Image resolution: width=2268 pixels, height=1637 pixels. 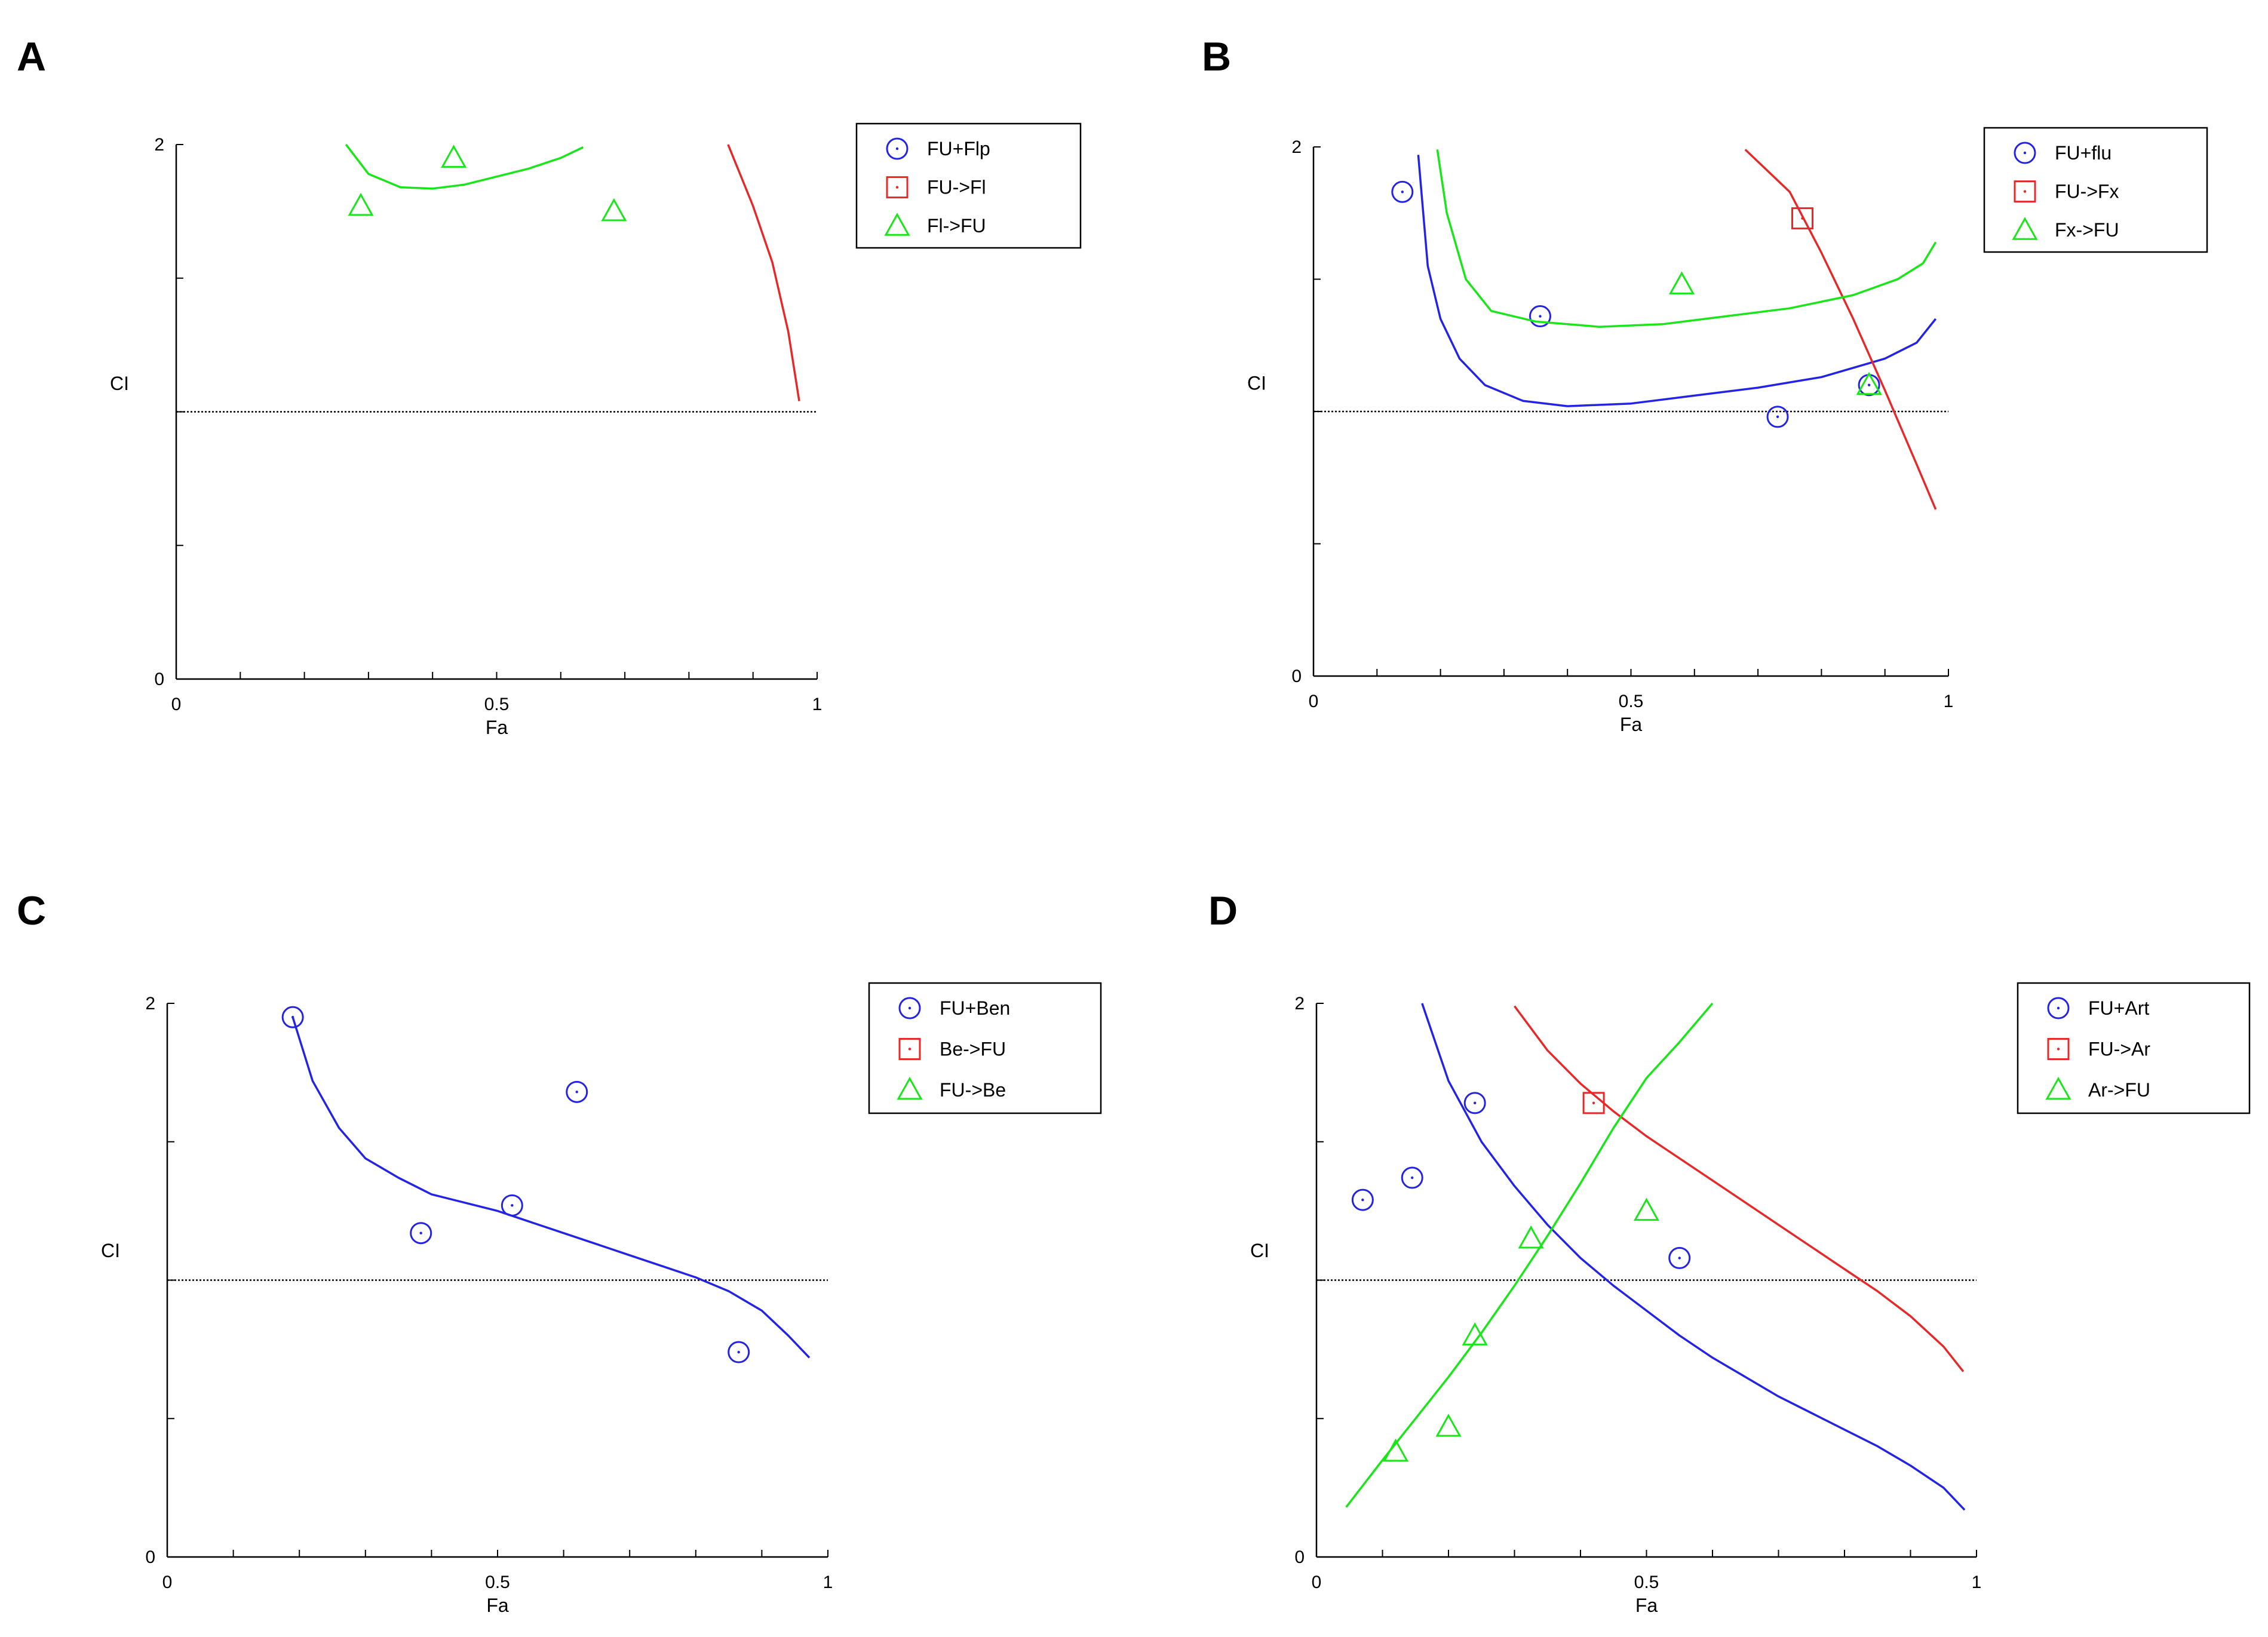 I want to click on panel-d-point-1-0-dot, so click(x=1593, y=1103).